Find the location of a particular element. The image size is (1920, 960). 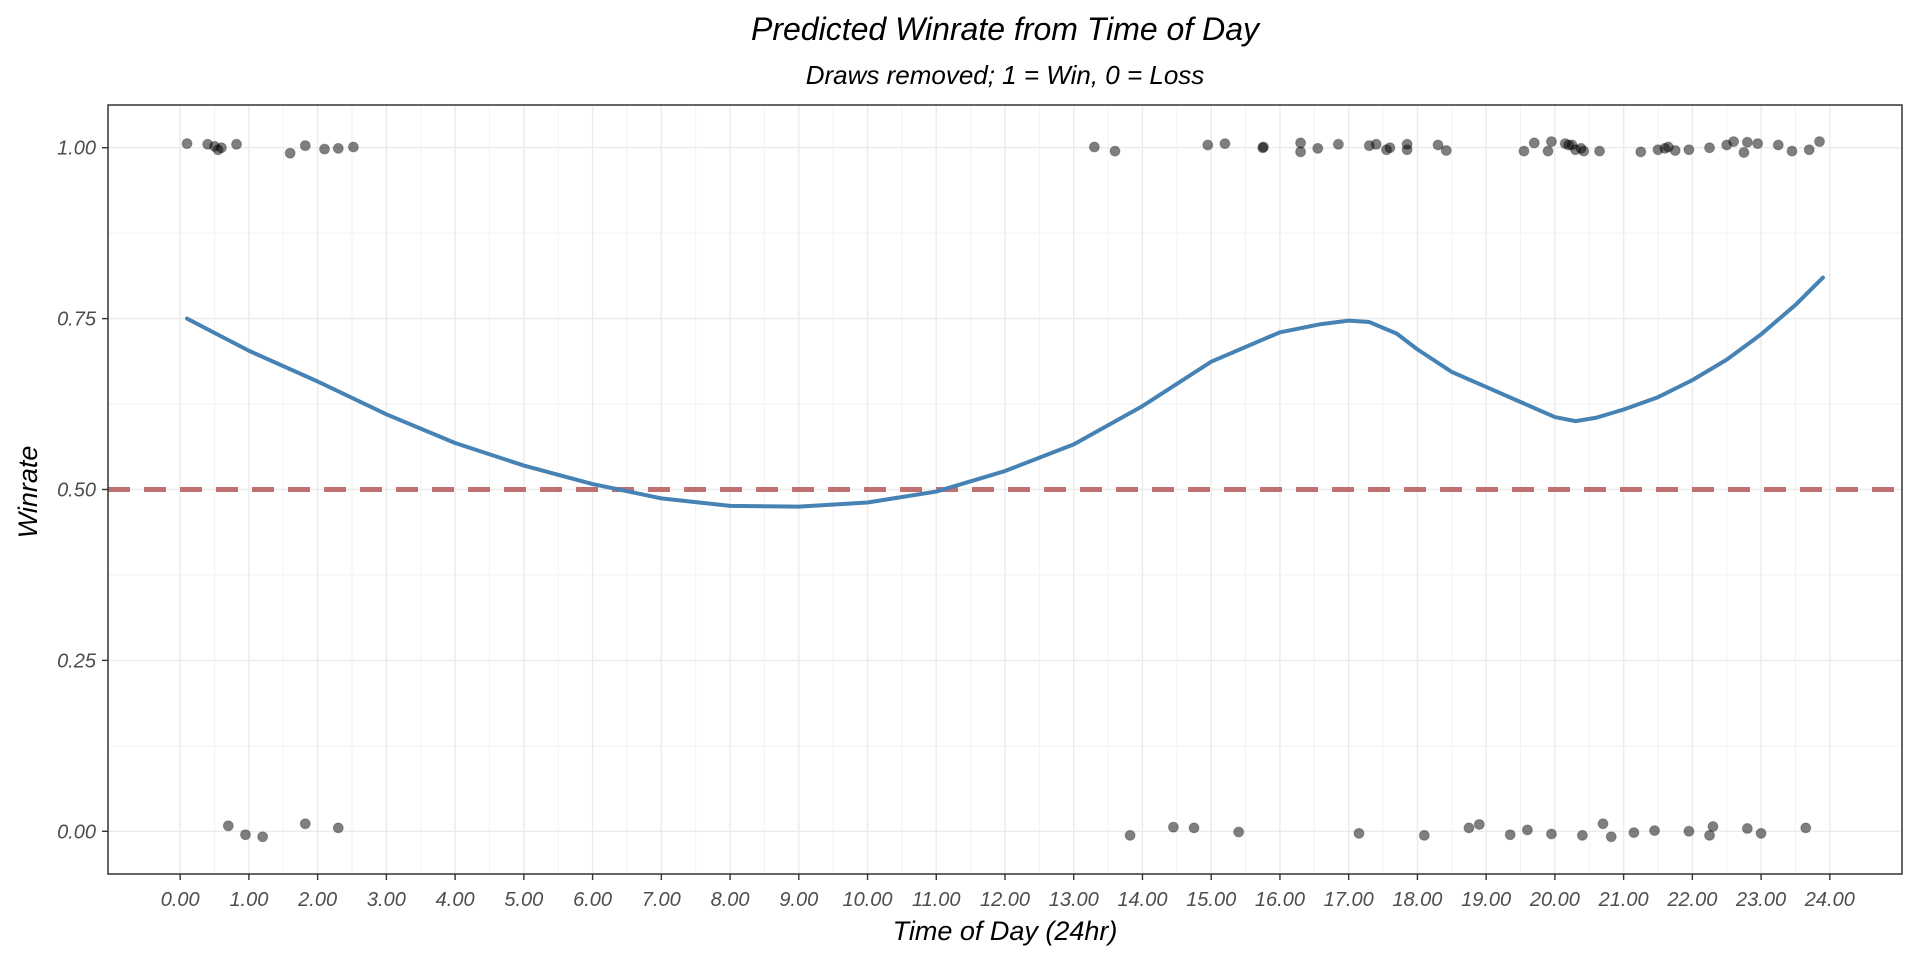

x-tick-label: 19.00 is located at coordinates (1486, 900).